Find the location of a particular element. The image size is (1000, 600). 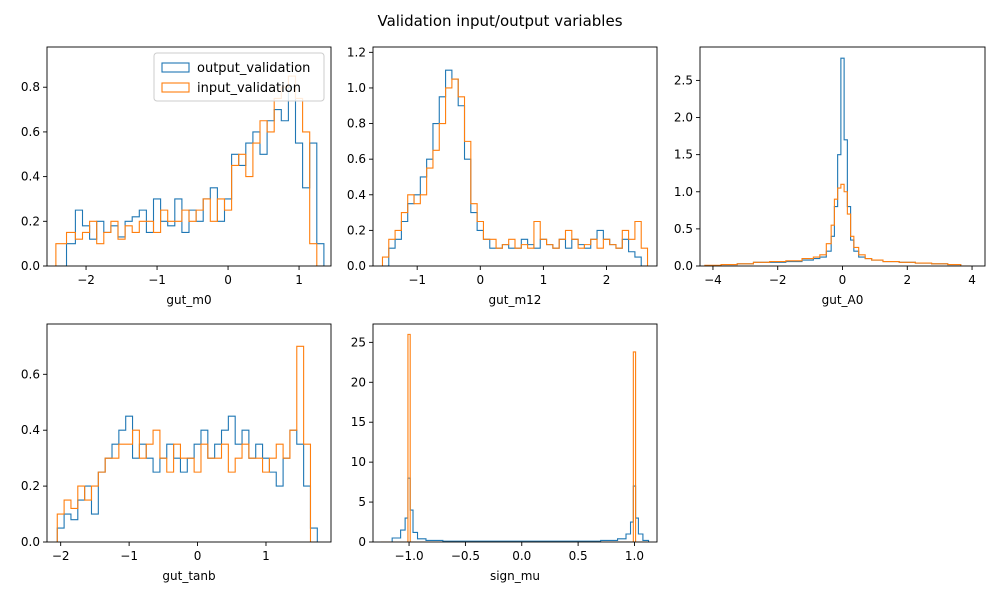

x-axis-label: gut_tanb is located at coordinates (188, 576).